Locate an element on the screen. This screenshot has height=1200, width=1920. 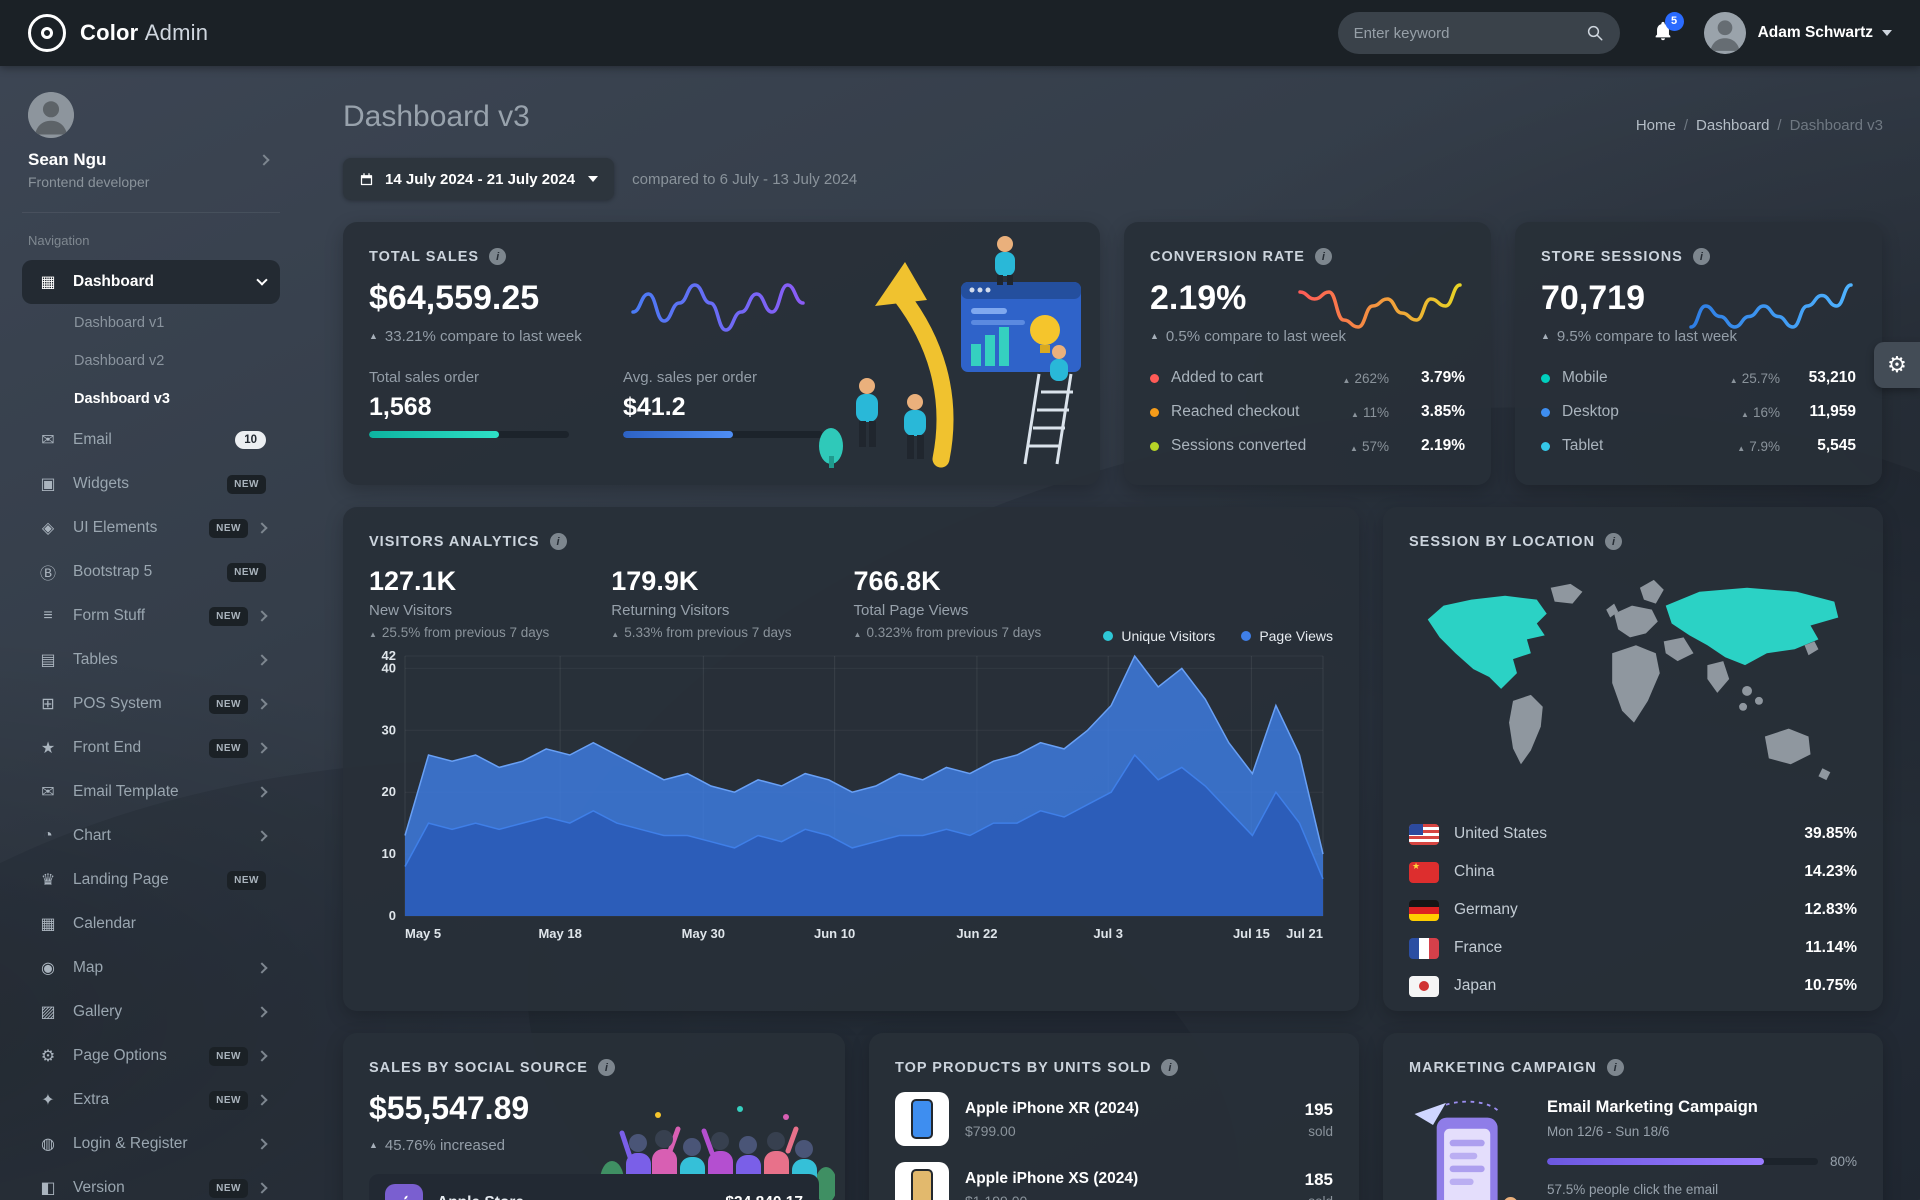
sidebar-subitem: Dashboard v3 is located at coordinates (151, 399).